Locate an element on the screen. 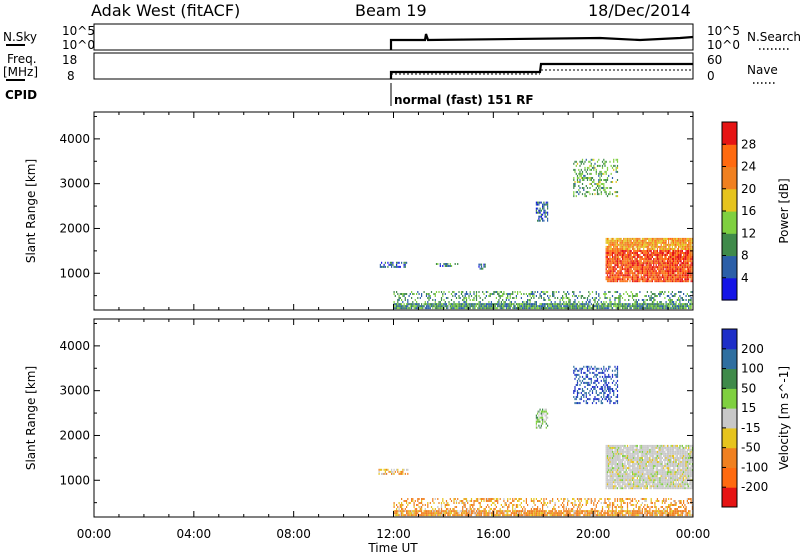 This screenshot has height=554, width=800. colorbar-swatch is located at coordinates (729, 245).